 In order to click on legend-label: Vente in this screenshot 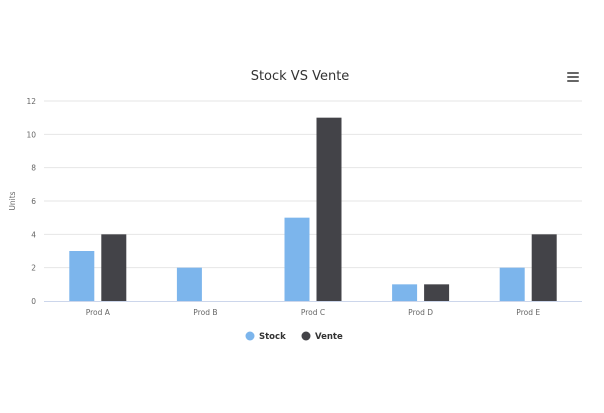, I will do `click(329, 337)`.